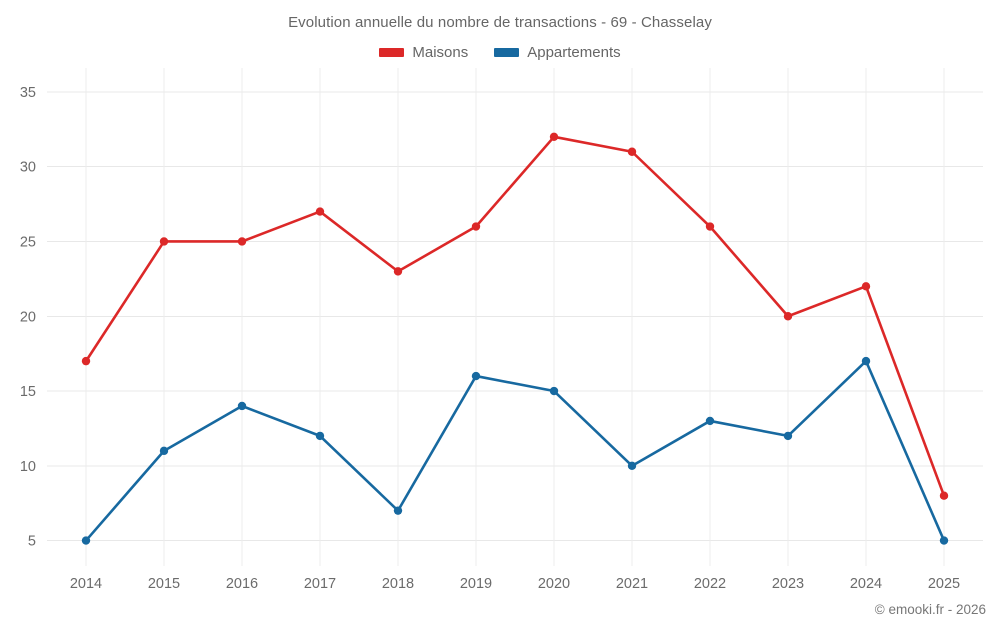 The height and width of the screenshot is (625, 1000). Describe the element at coordinates (476, 584) in the screenshot. I see `x-axis-tick-label: 2019` at that location.